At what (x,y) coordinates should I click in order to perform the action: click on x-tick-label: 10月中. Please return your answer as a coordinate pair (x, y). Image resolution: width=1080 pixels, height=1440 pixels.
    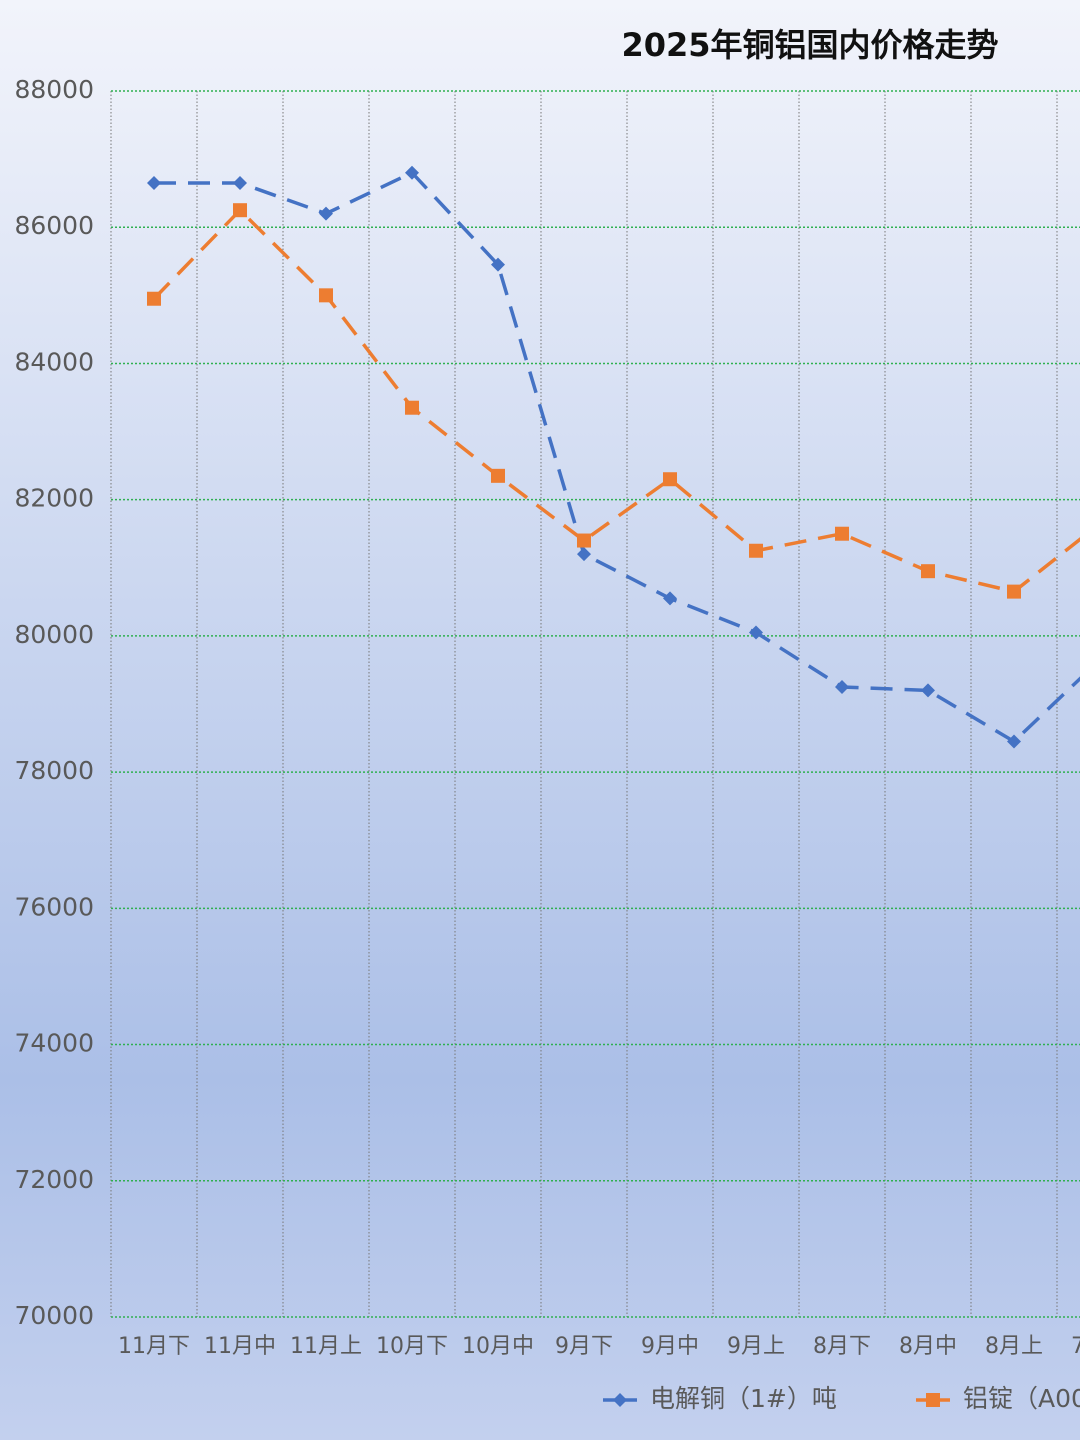
    Looking at the image, I should click on (498, 1346).